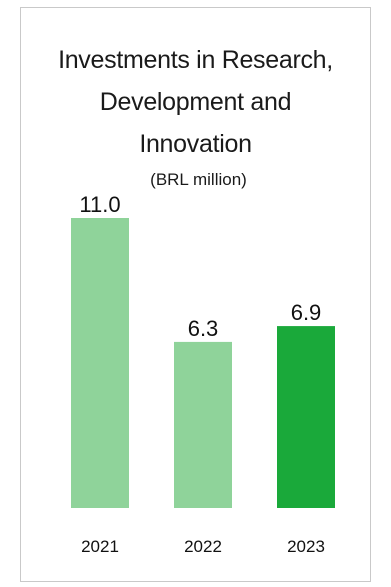  I want to click on bar-2023, so click(306, 417).